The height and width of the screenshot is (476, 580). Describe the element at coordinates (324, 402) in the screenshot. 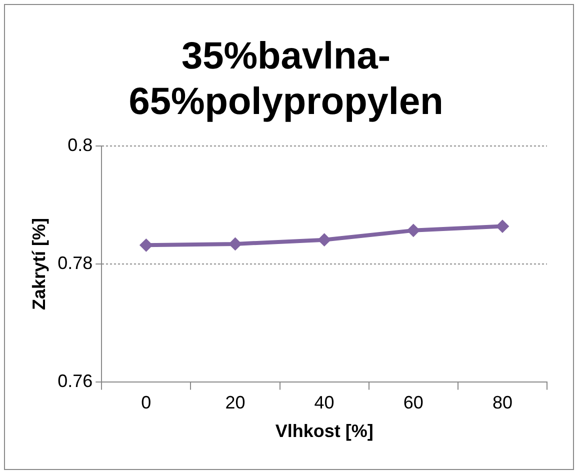

I see `x-tick-label: 40` at that location.